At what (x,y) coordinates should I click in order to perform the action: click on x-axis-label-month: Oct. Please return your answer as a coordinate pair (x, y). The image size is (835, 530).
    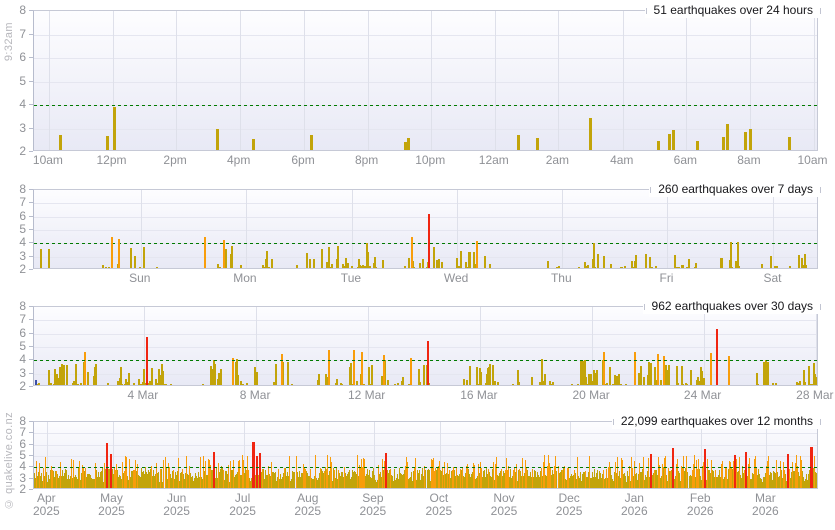
    Looking at the image, I should click on (439, 498).